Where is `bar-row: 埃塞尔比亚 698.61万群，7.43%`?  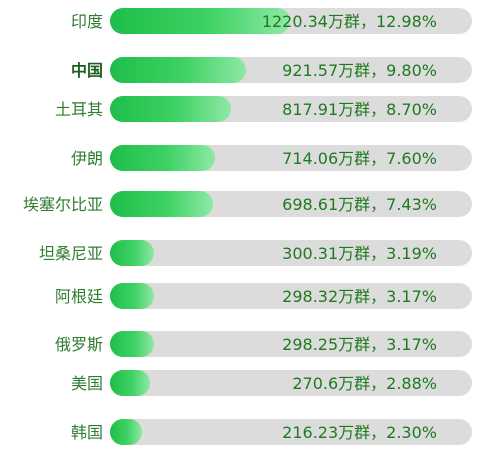
bar-row: 埃塞尔比亚 698.61万群，7.43% is located at coordinates (245, 205).